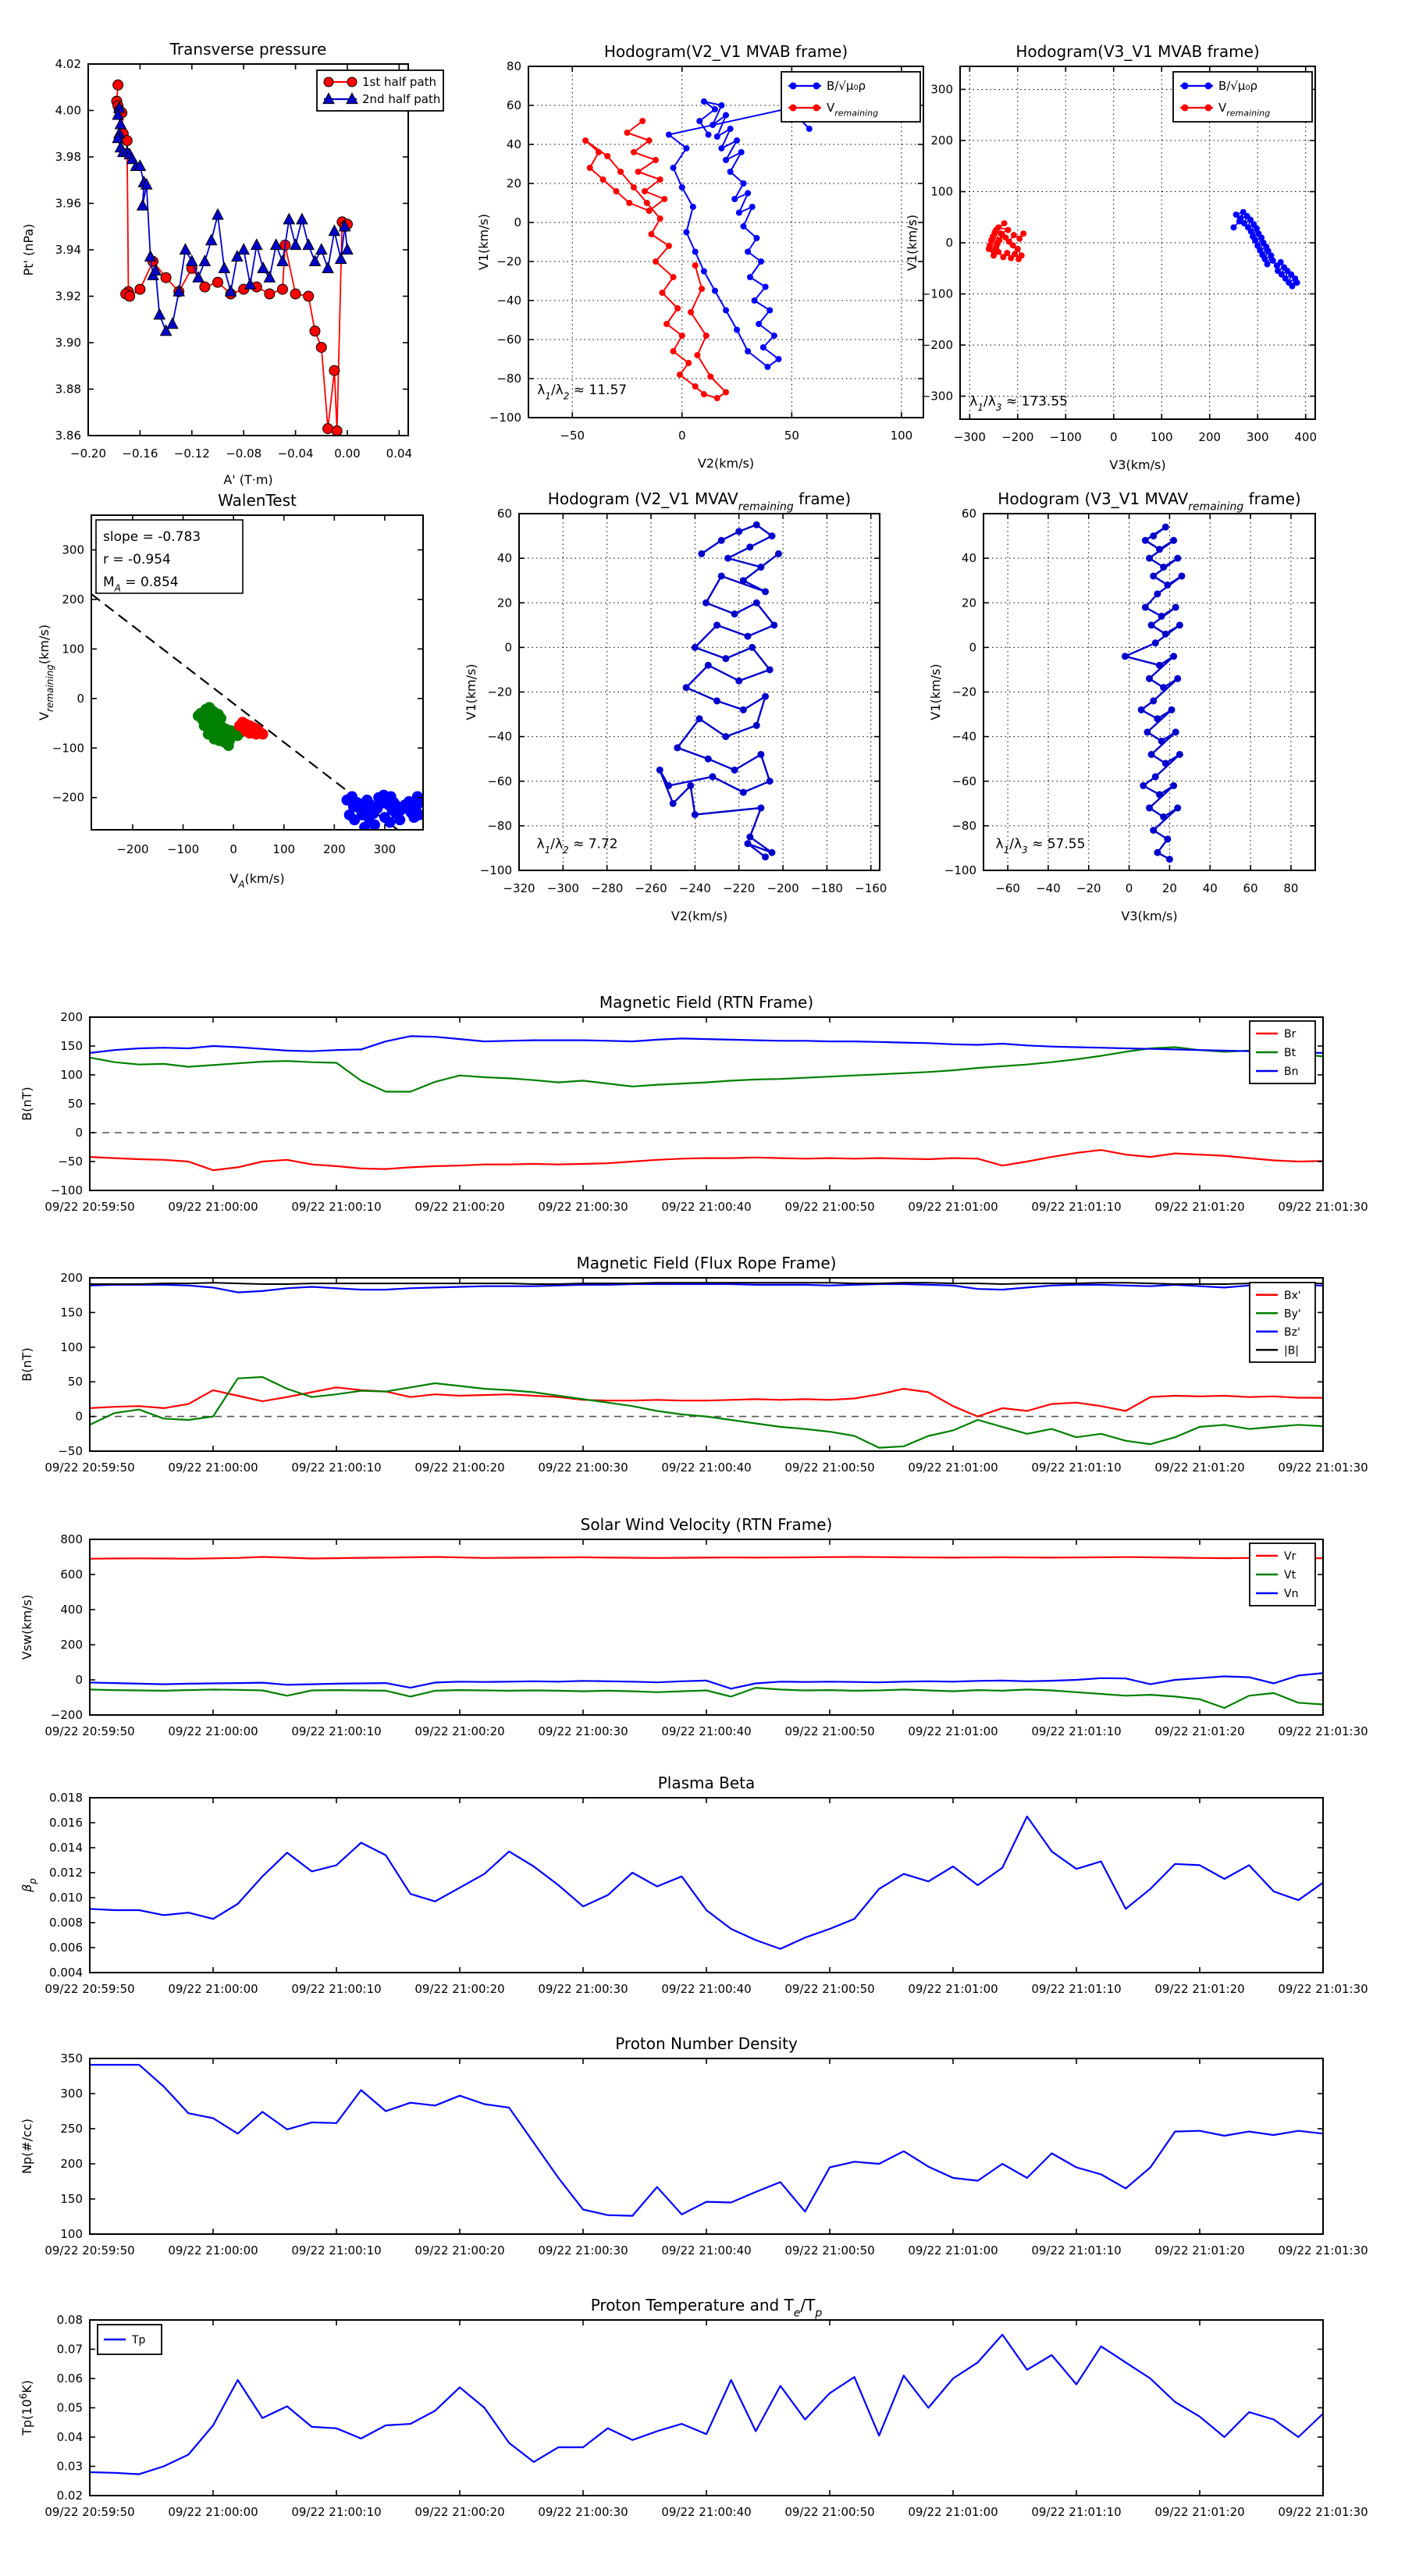 This screenshot has width=1405, height=2576. I want to click on y-tick-label: 100, so click(72, 1075).